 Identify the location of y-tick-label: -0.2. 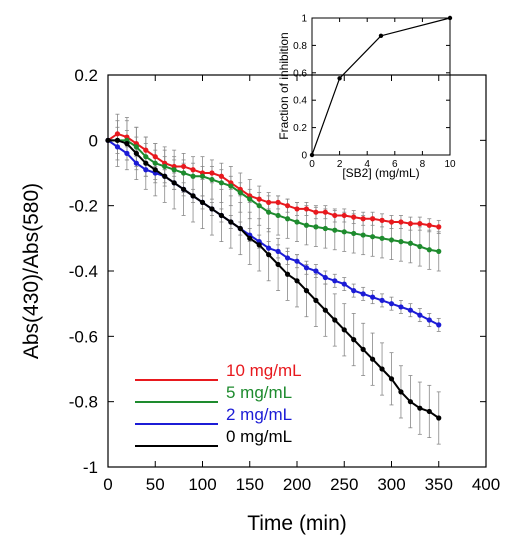
(83, 206).